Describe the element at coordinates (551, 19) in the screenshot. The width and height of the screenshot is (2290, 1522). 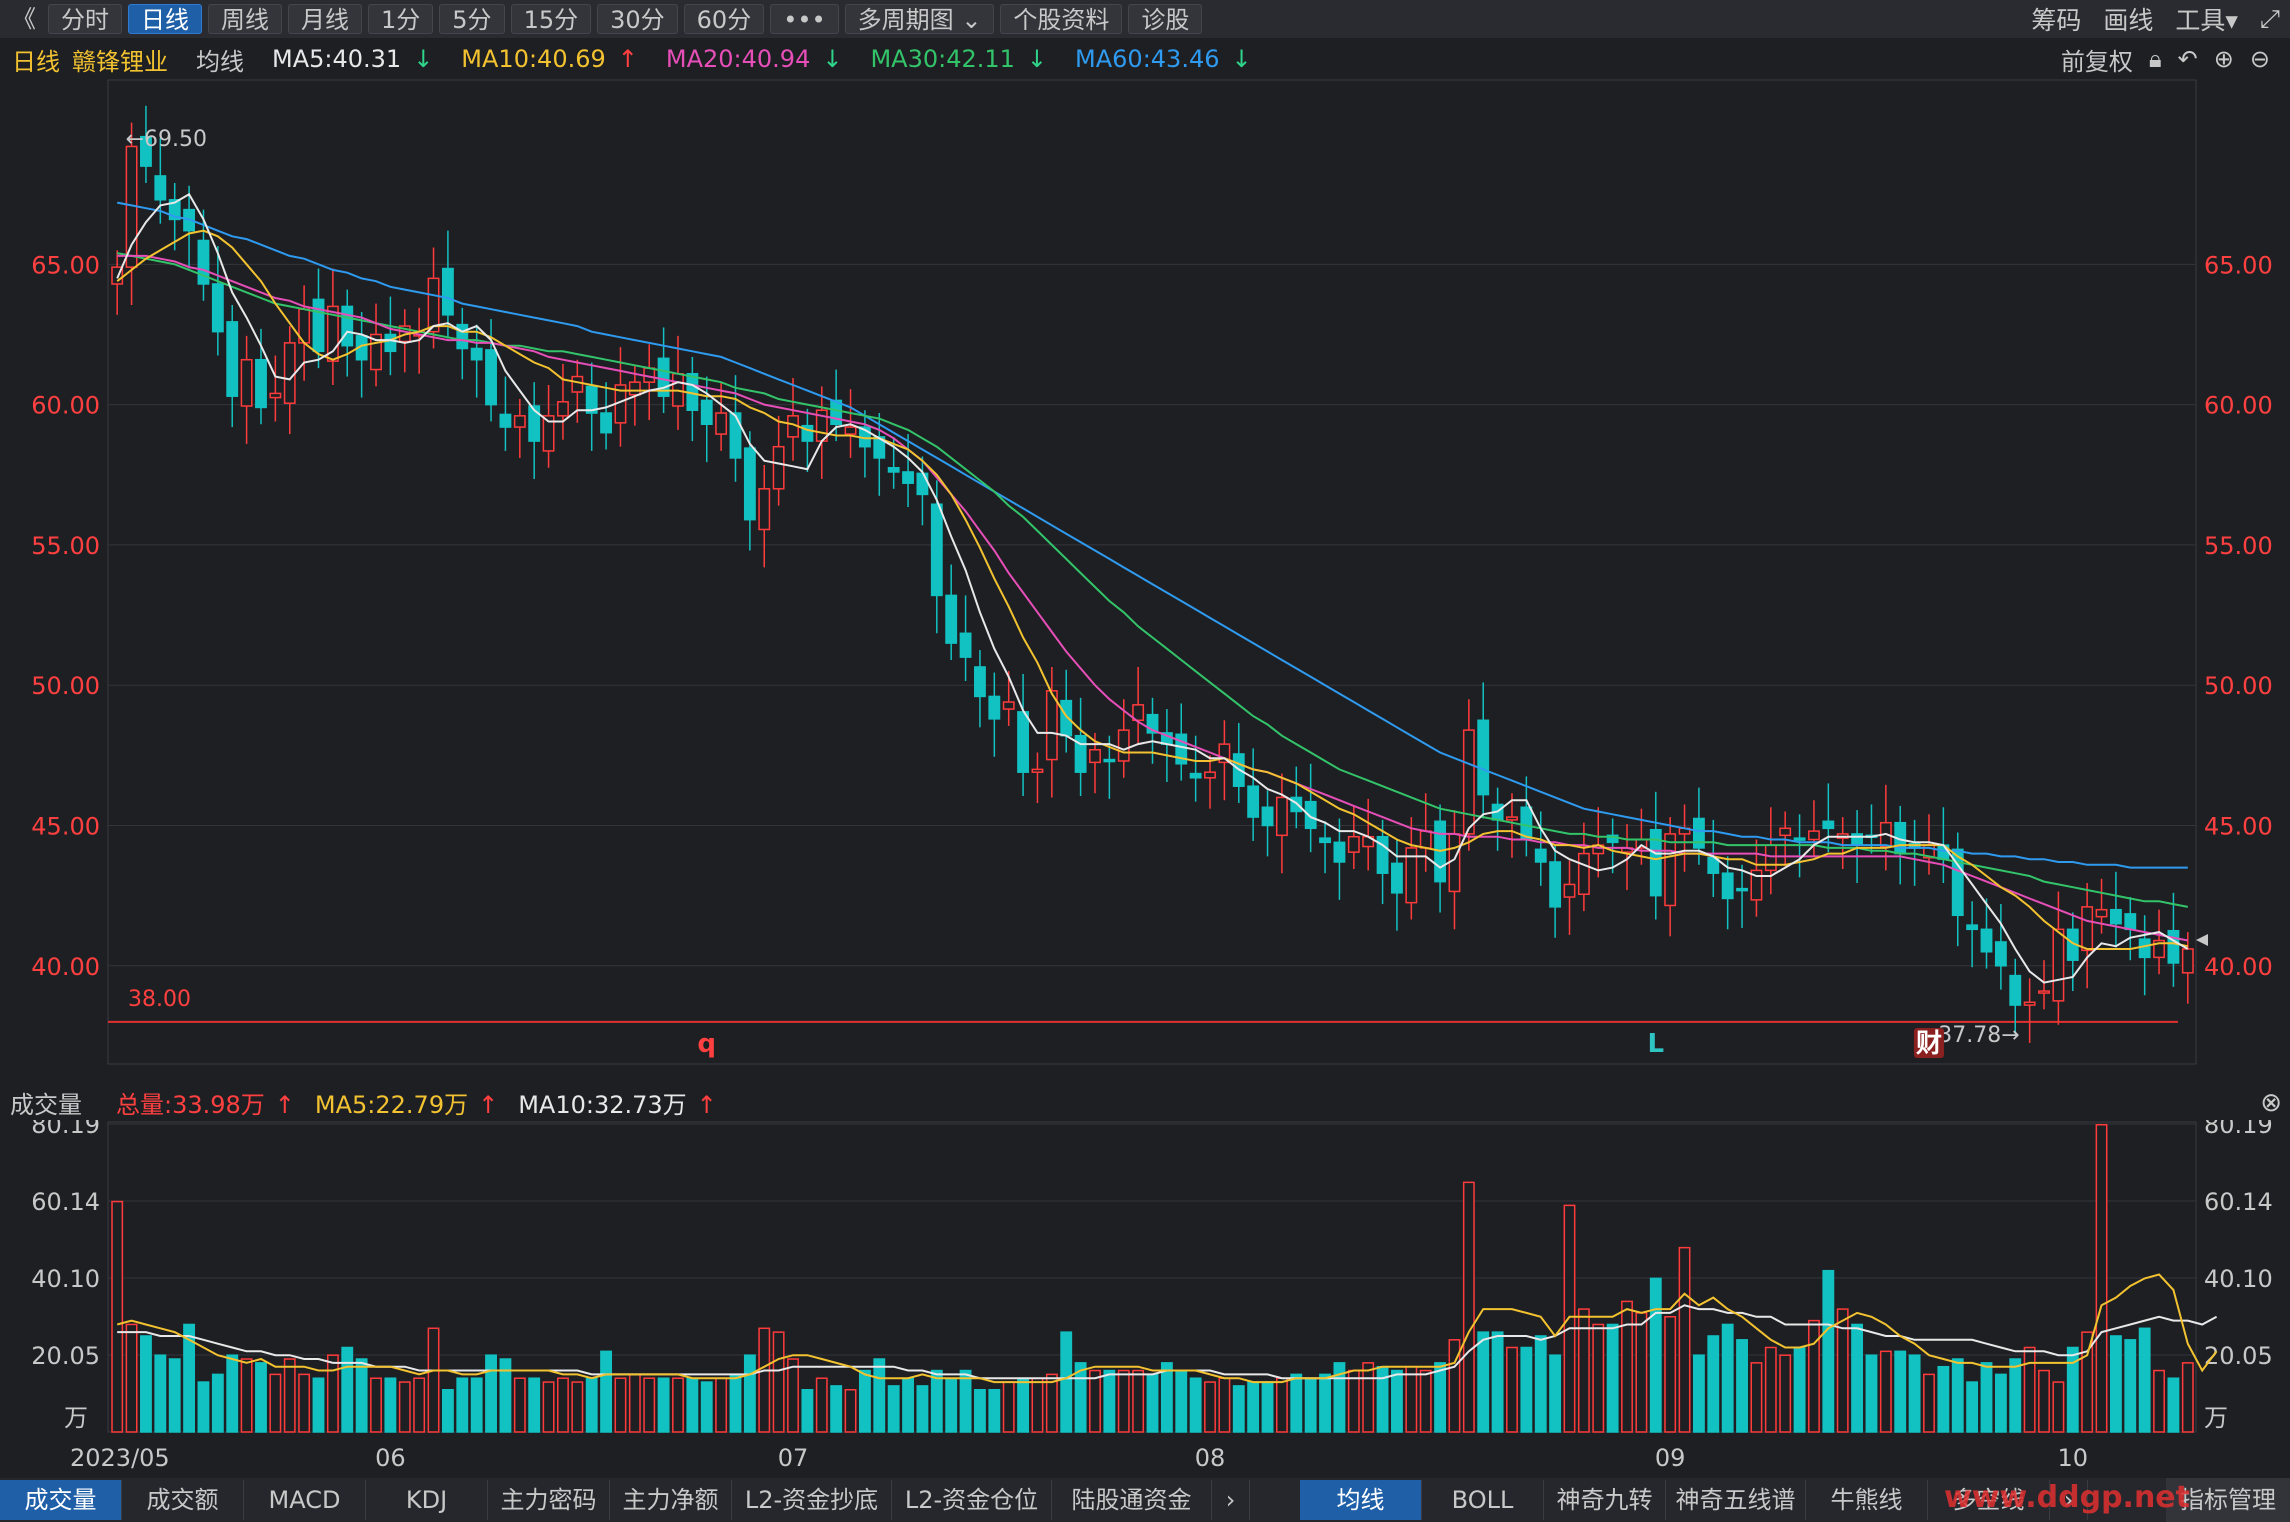
I see `period-tab-6: 15分` at that location.